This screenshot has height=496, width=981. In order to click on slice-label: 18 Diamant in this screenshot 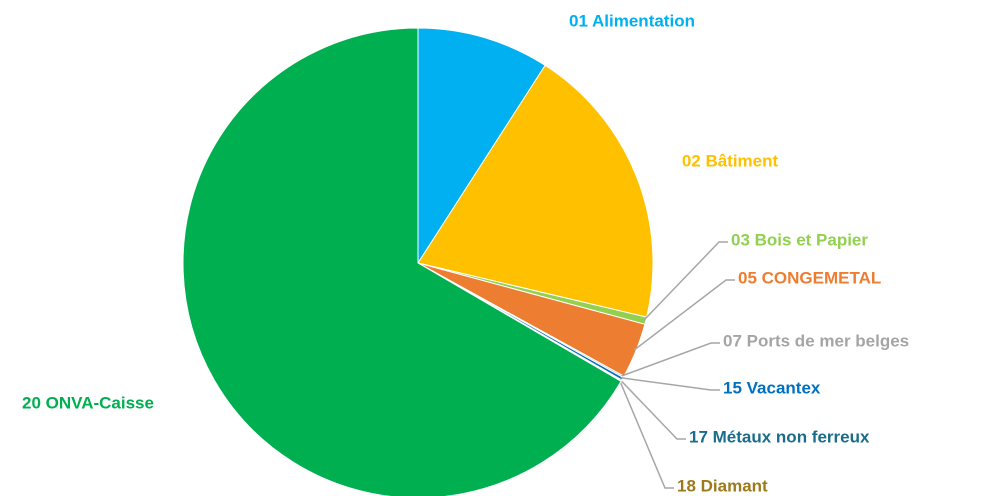, I will do `click(722, 485)`.